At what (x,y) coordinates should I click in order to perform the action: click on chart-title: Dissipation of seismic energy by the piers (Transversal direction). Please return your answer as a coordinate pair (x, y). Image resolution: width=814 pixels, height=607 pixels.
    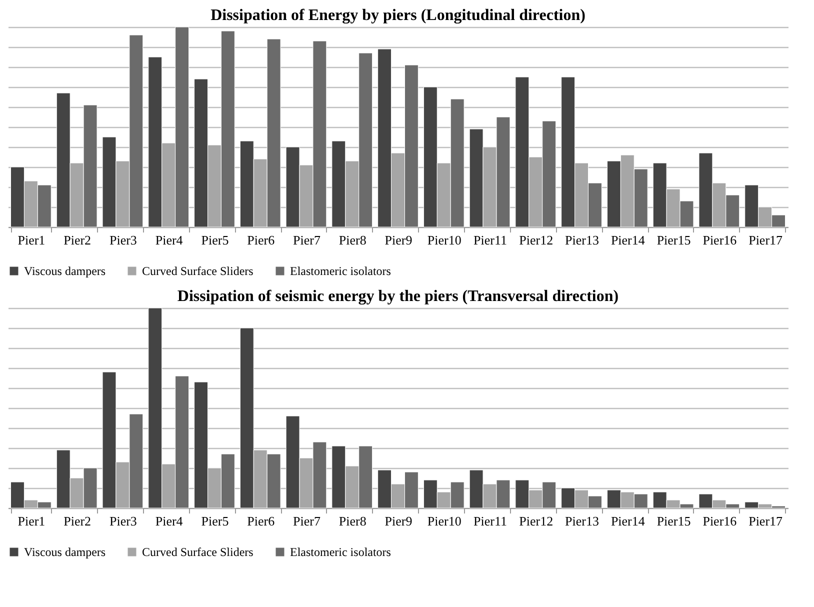
    Looking at the image, I should click on (398, 296).